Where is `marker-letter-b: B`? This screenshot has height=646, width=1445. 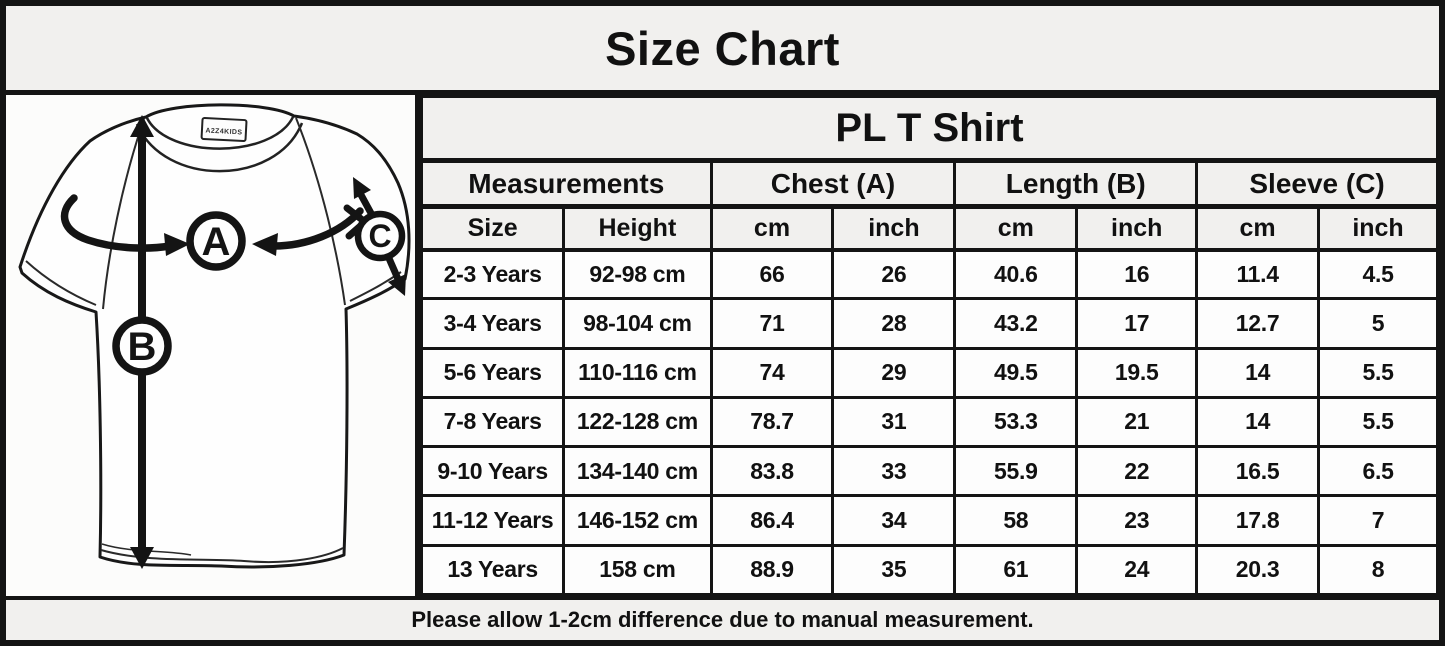 marker-letter-b: B is located at coordinates (142, 347).